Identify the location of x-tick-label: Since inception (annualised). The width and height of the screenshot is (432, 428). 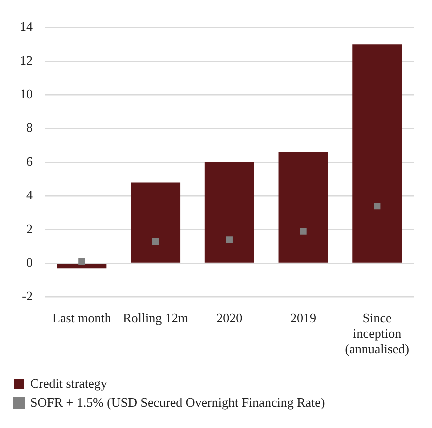
(377, 333).